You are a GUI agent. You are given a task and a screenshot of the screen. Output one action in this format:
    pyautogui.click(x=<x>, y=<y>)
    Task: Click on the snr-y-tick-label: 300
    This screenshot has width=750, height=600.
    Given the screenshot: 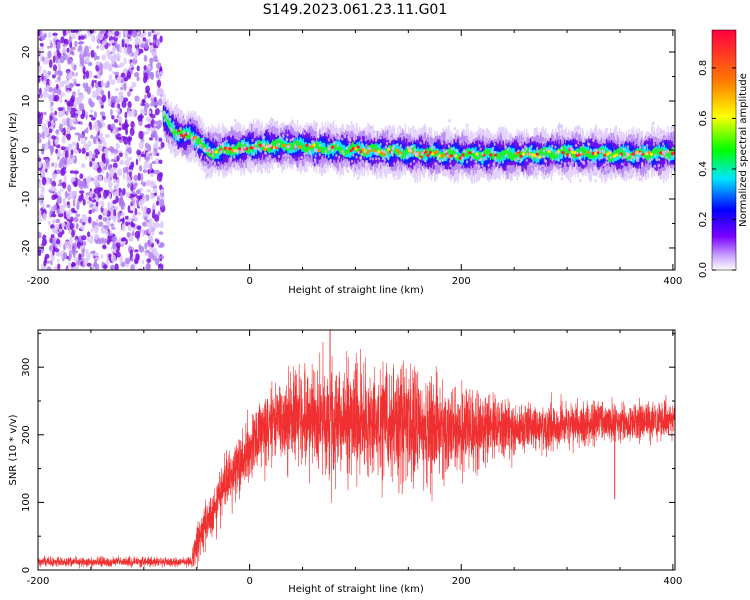 What is the action you would take?
    pyautogui.click(x=26, y=367)
    